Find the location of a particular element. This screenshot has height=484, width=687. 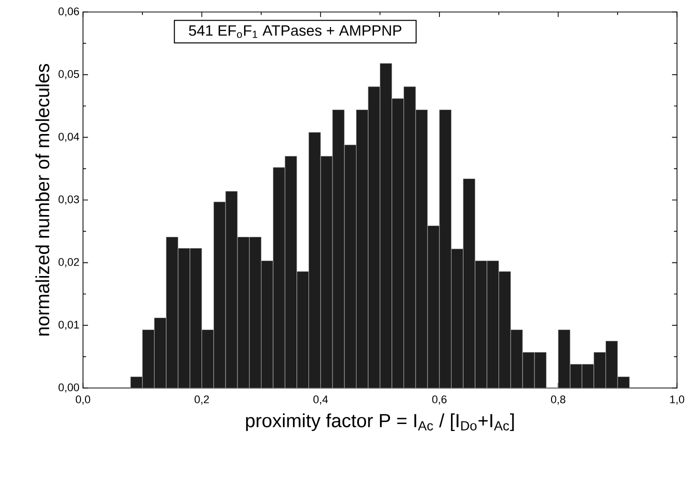

x-tick-label: 1,0 is located at coordinates (677, 400).